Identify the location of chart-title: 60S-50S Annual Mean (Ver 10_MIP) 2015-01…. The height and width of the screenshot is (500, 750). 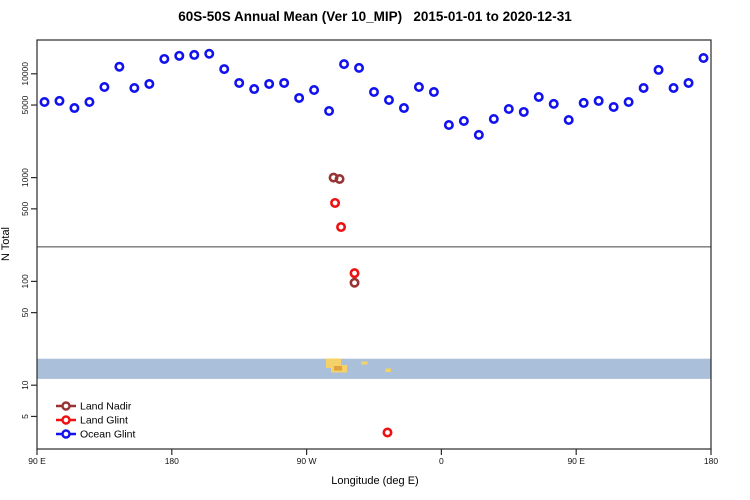
(375, 16).